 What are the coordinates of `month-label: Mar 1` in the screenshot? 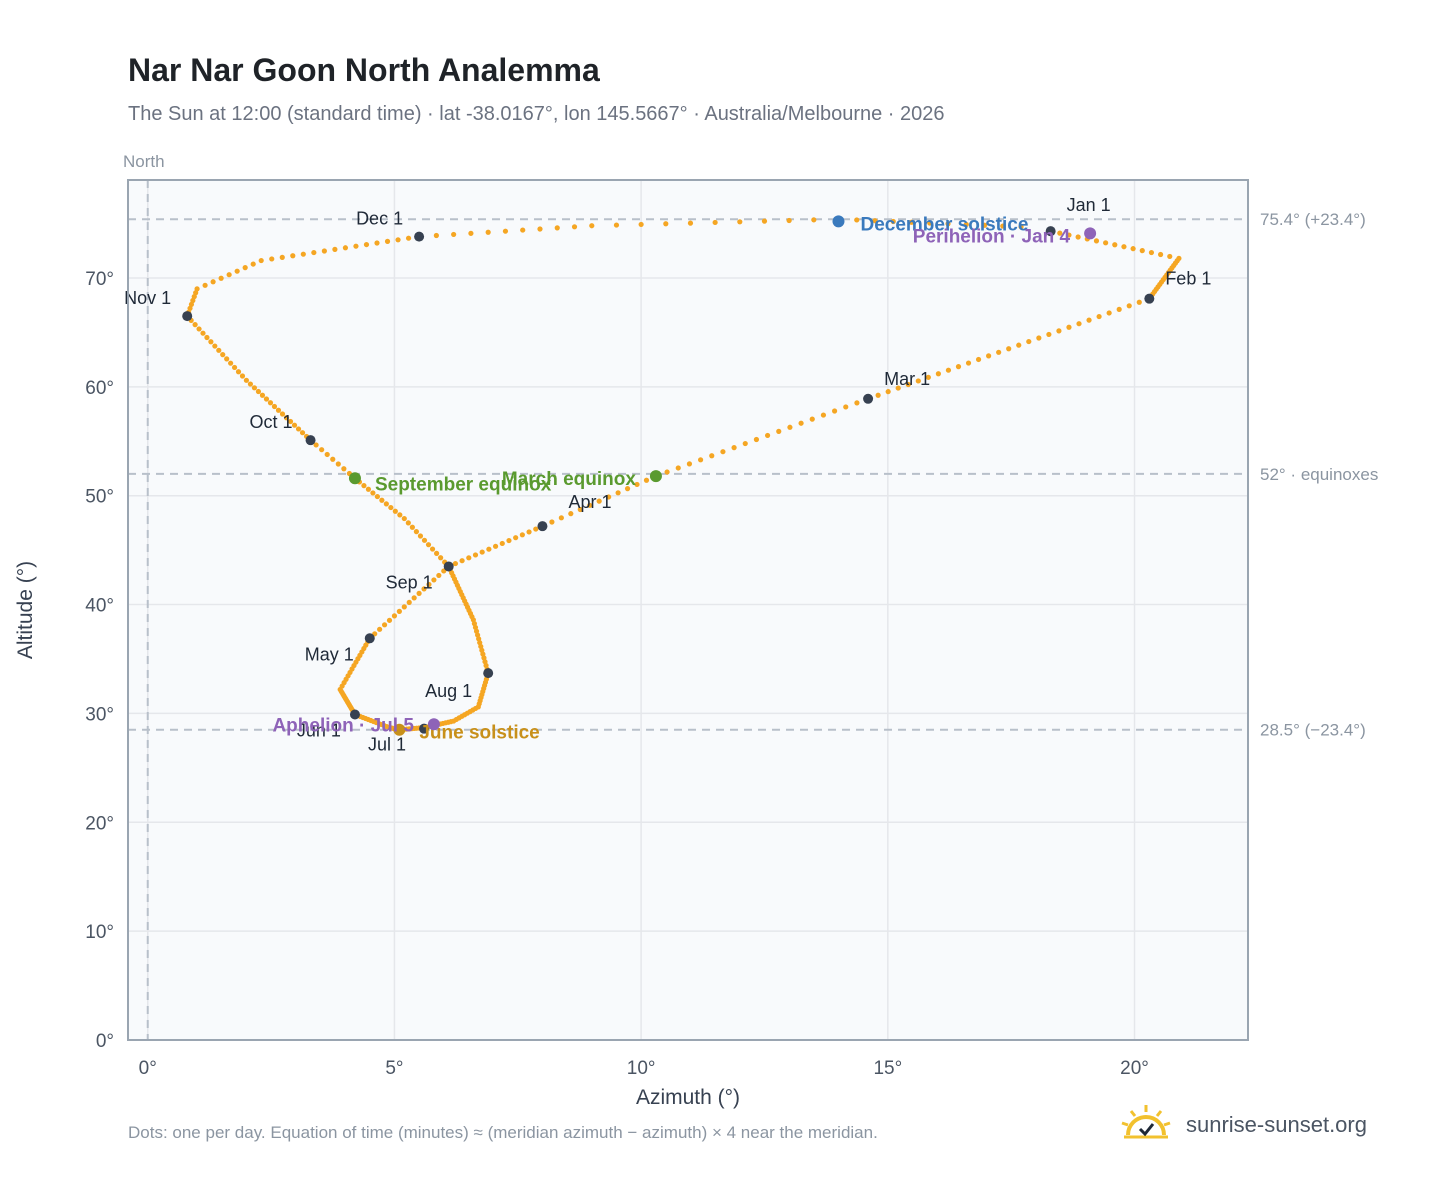 It's located at (907, 379).